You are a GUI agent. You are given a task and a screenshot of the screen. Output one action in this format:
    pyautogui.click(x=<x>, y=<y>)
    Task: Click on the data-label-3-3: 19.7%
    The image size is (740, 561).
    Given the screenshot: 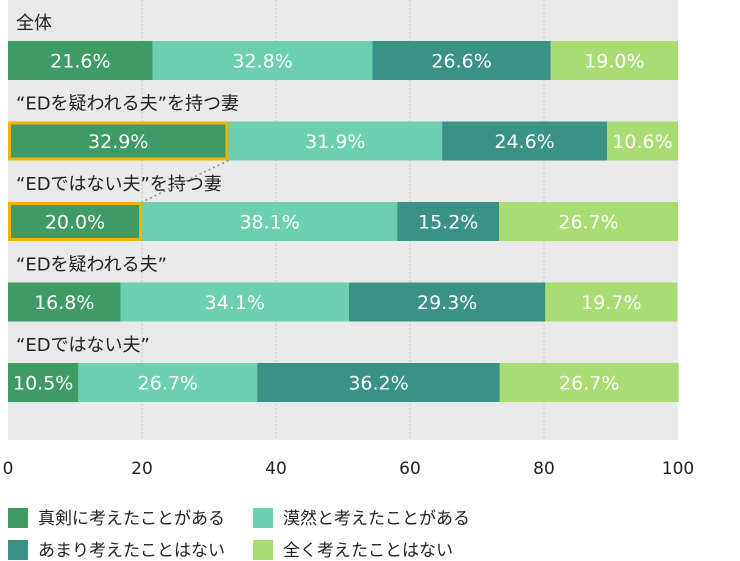 What is the action you would take?
    pyautogui.click(x=611, y=303)
    